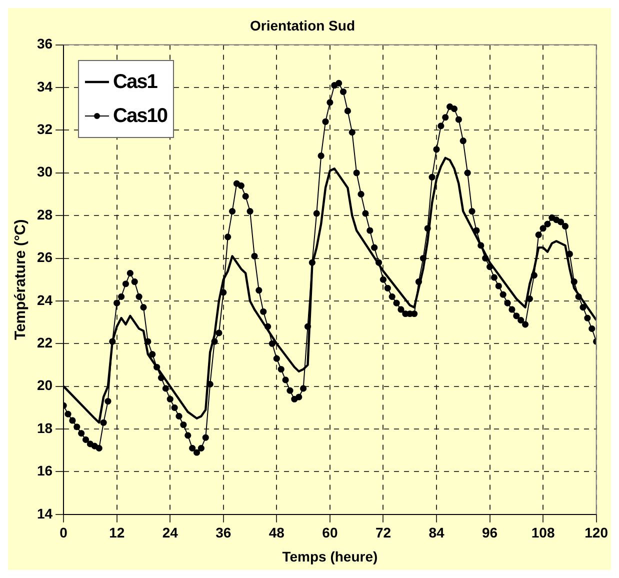 This screenshot has height=578, width=619. What do you see at coordinates (302, 25) in the screenshot?
I see `chart-title: Orientation Sud` at bounding box center [302, 25].